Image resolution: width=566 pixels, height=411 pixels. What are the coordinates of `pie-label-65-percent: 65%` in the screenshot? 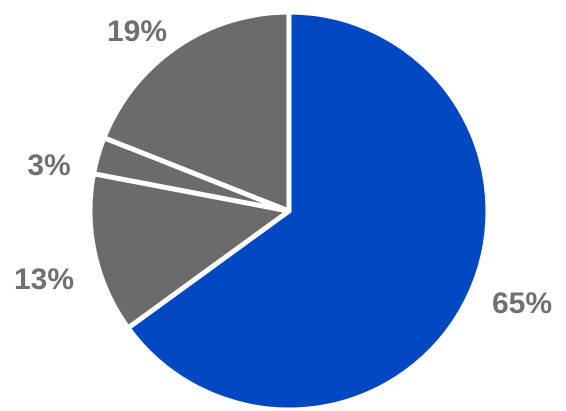 It's located at (522, 303).